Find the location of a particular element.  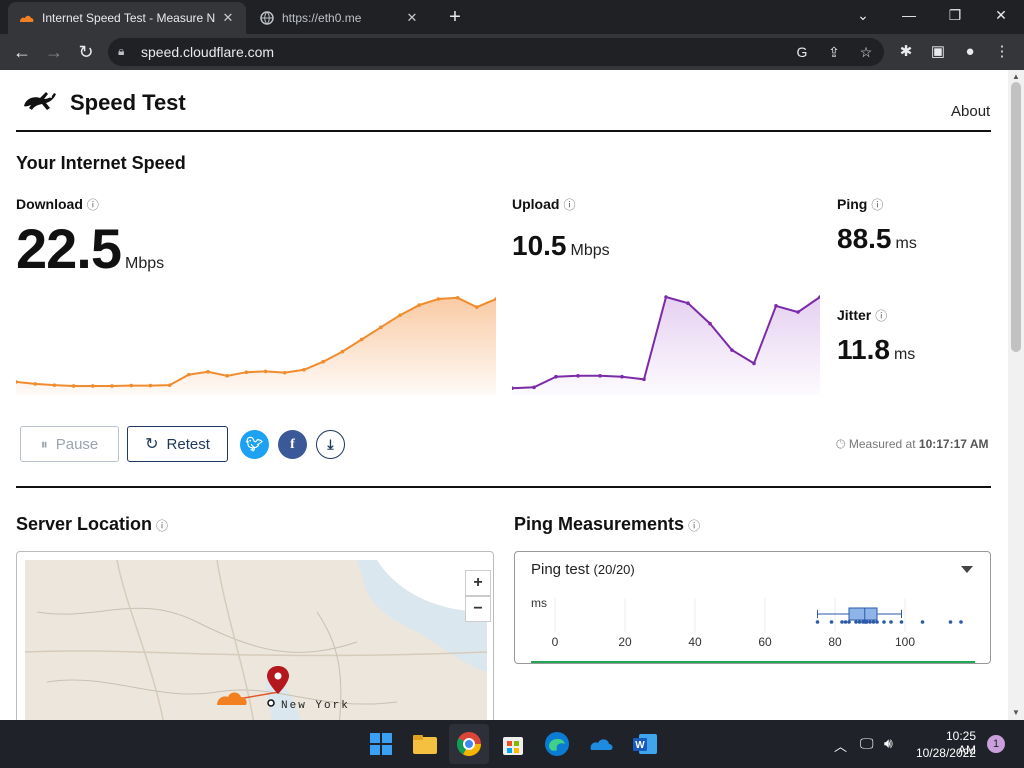

zoom-in-button: + is located at coordinates (478, 583).